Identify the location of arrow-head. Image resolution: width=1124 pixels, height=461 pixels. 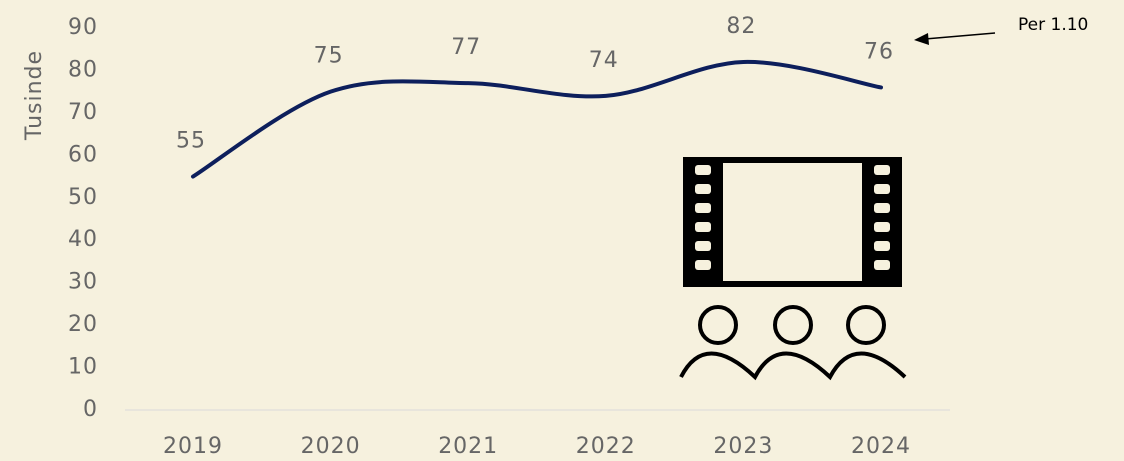
(921, 39).